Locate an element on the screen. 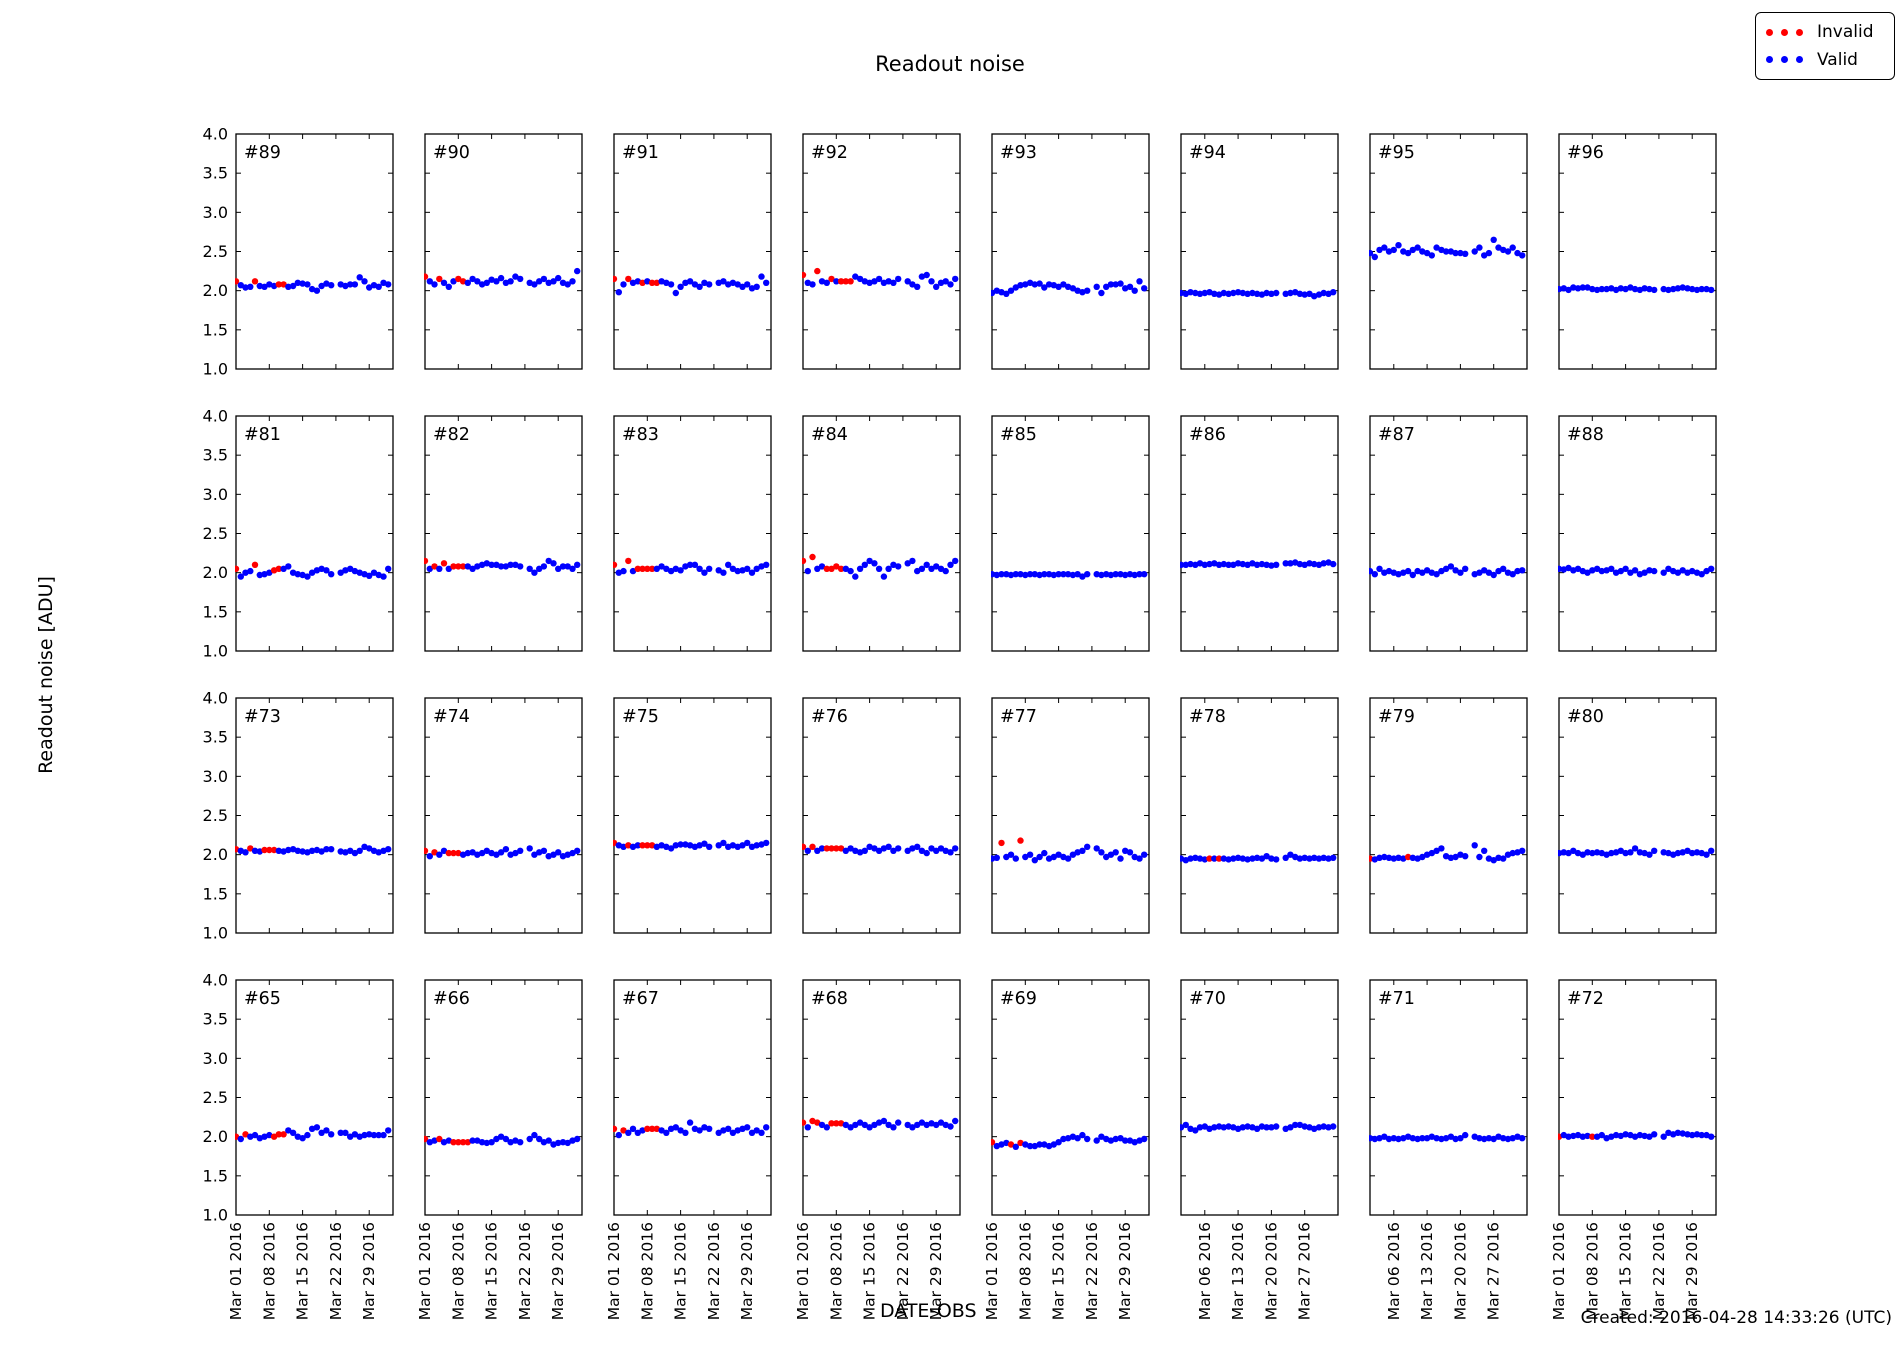  tick-label: 2.0 is located at coordinates (215, 1136).